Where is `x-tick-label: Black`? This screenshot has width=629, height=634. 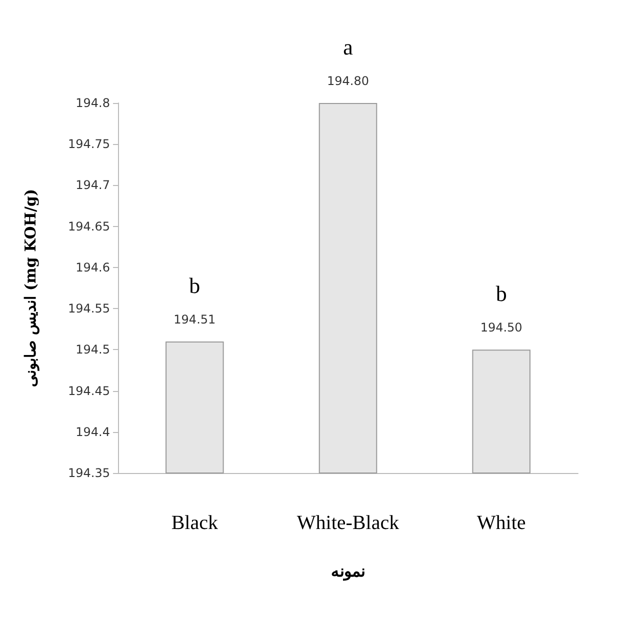 x-tick-label: Black is located at coordinates (194, 523).